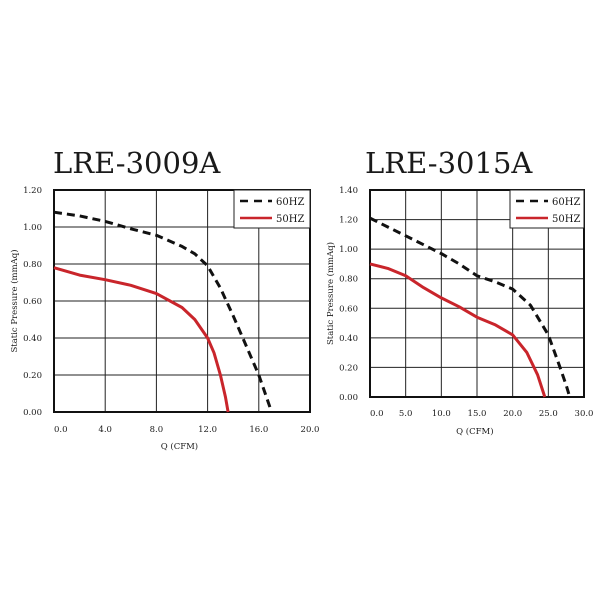 This screenshot has height=600, width=600. I want to click on y-tick-label: 1.40, so click(348, 191).